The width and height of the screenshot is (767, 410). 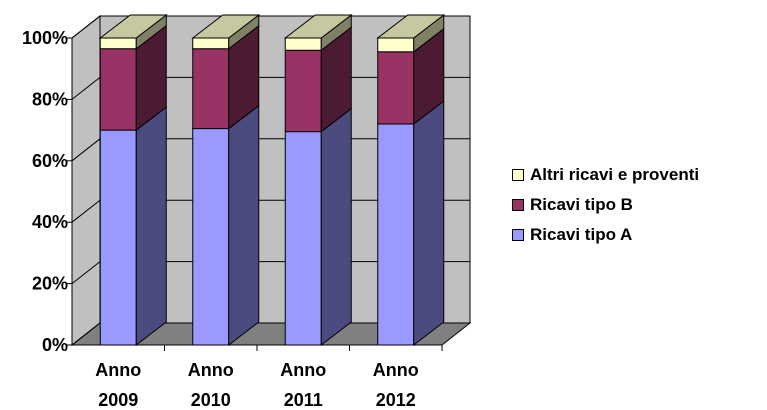 What do you see at coordinates (211, 400) in the screenshot?
I see `x-tick-label: 2010` at bounding box center [211, 400].